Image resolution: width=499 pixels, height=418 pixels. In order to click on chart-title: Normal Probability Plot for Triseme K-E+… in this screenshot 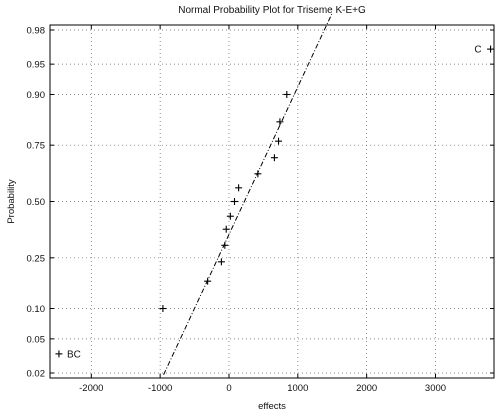, I will do `click(272, 10)`.